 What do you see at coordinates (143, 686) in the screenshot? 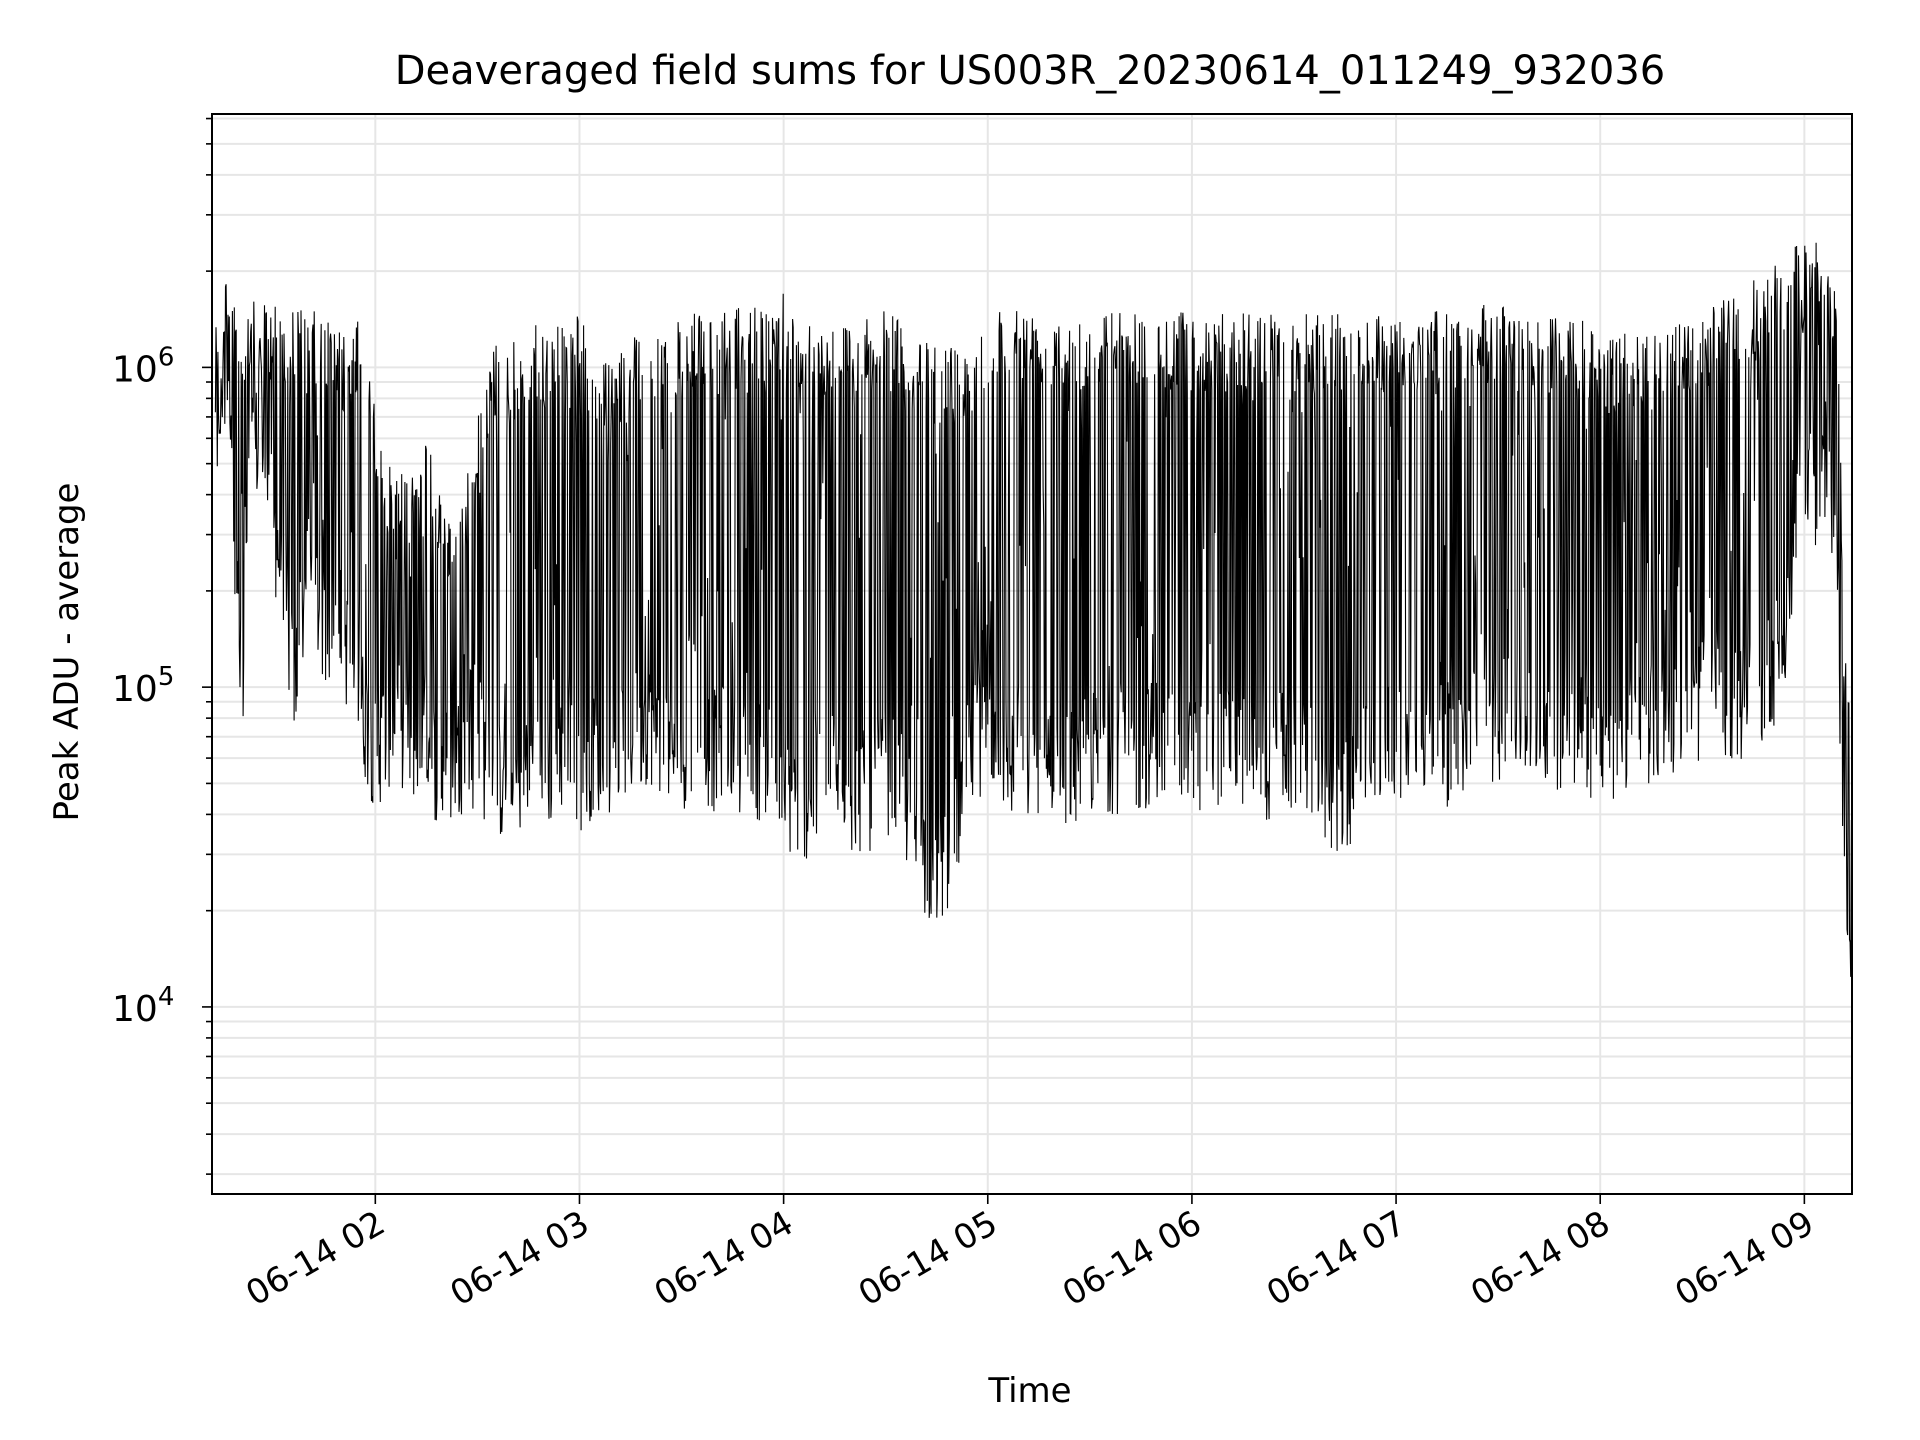
I see `y-tick-label: 10⁵` at bounding box center [143, 686].